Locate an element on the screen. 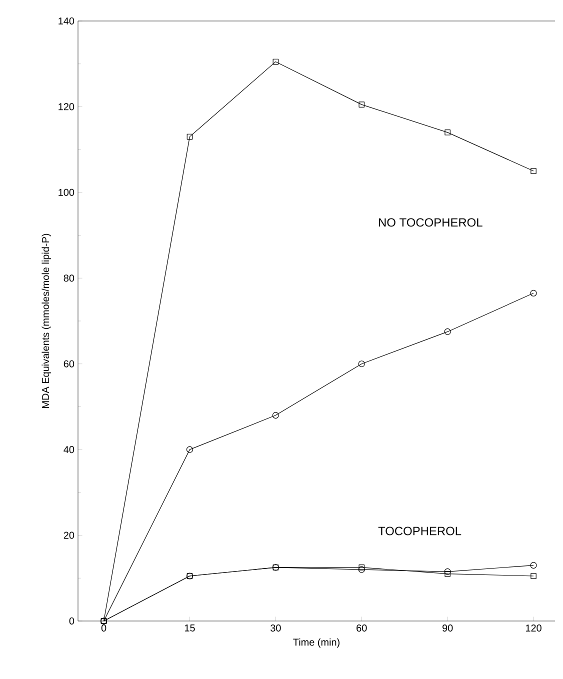 Image resolution: width=563 pixels, height=679 pixels. x-tick-label: 0 is located at coordinates (103, 628).